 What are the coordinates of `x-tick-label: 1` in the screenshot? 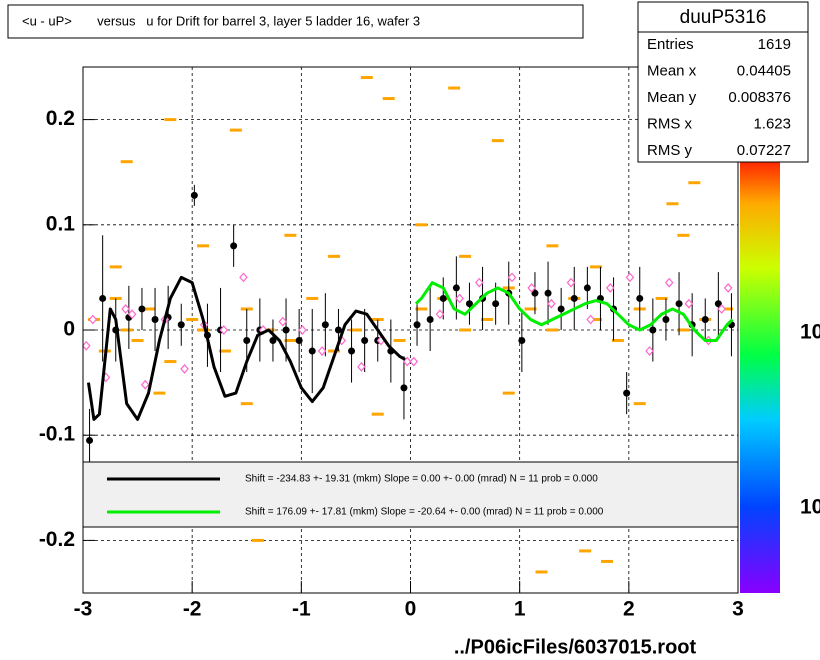 It's located at (520, 609).